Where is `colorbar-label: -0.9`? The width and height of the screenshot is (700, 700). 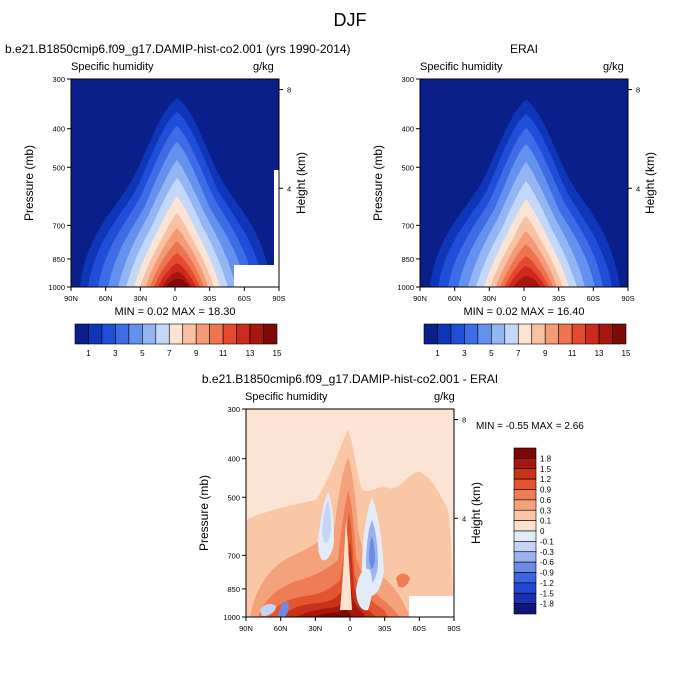
colorbar-label: -0.9 is located at coordinates (547, 573).